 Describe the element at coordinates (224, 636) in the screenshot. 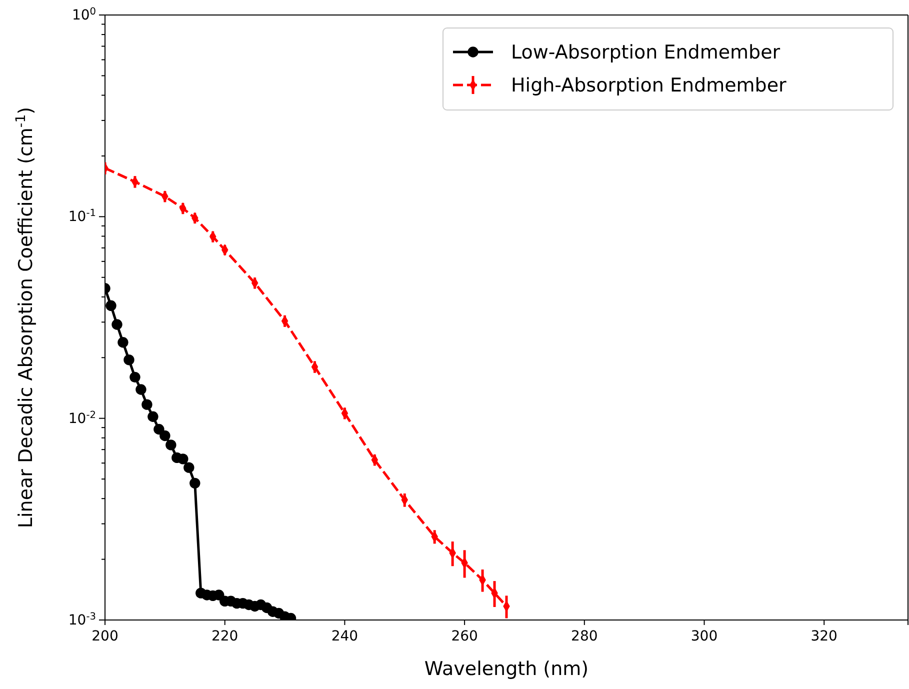

I see `x-tick-label: 220` at that location.